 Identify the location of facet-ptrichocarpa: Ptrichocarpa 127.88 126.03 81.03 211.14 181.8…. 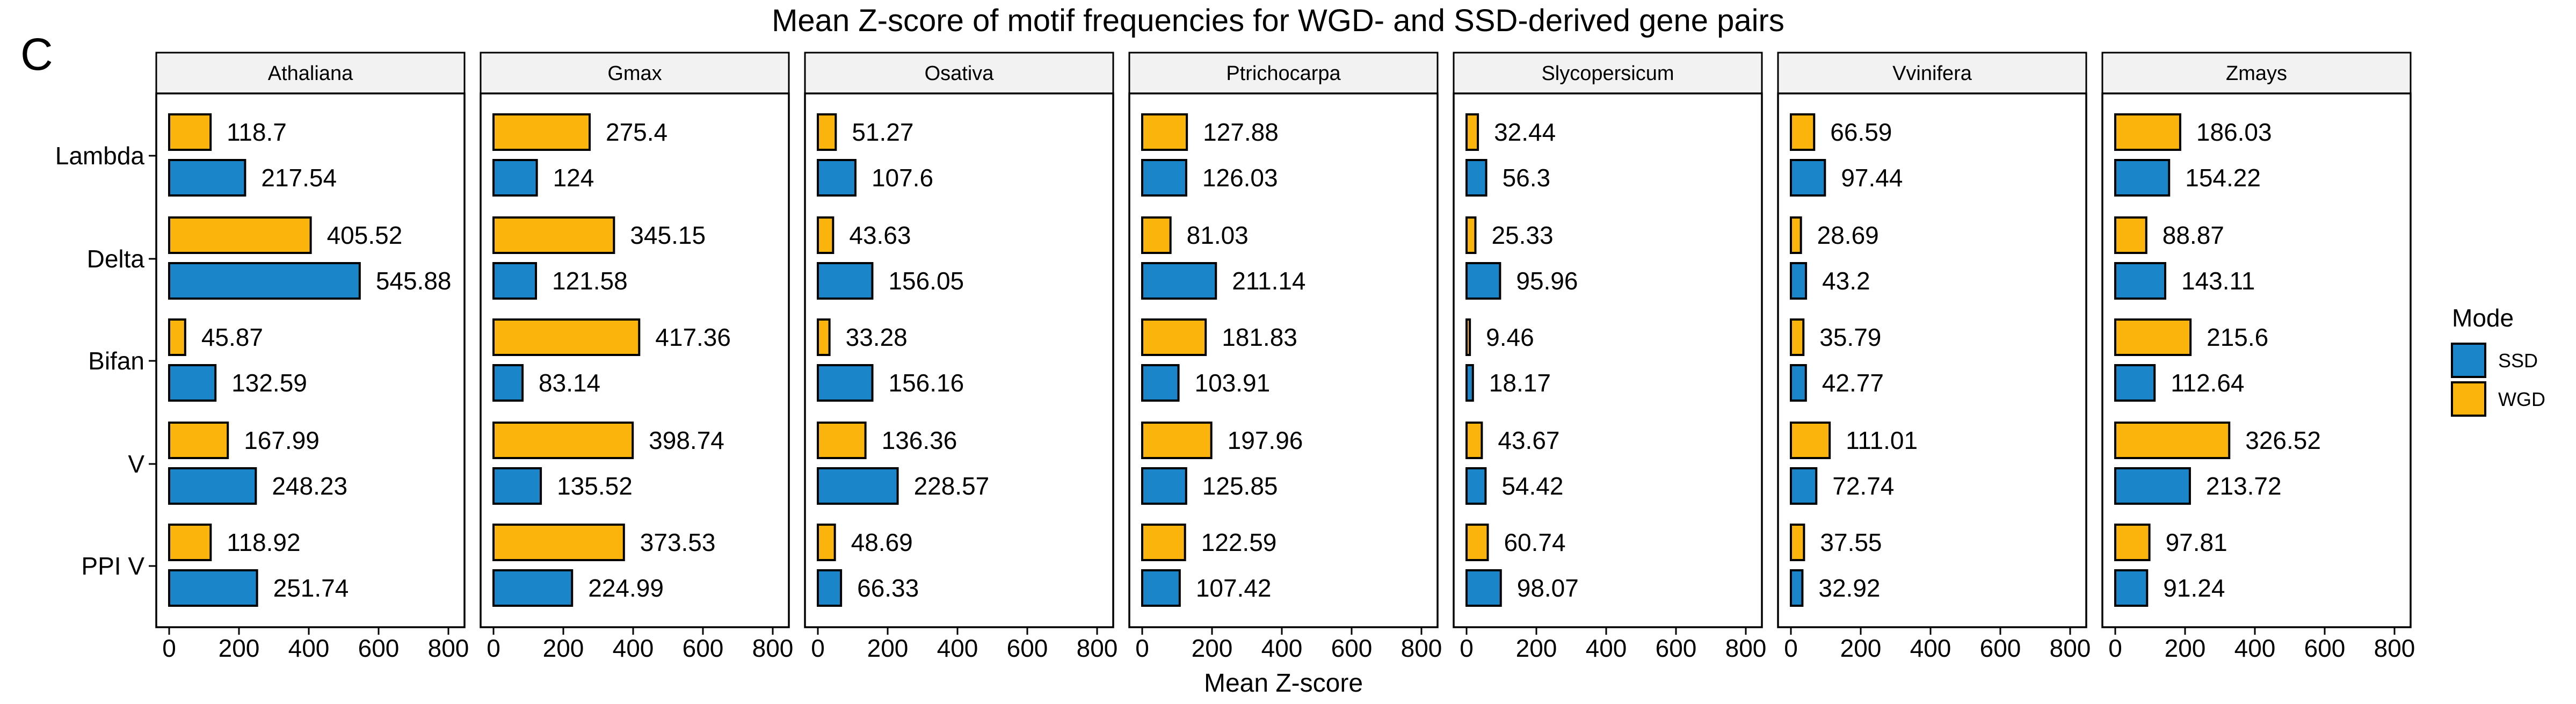
(1285, 357).